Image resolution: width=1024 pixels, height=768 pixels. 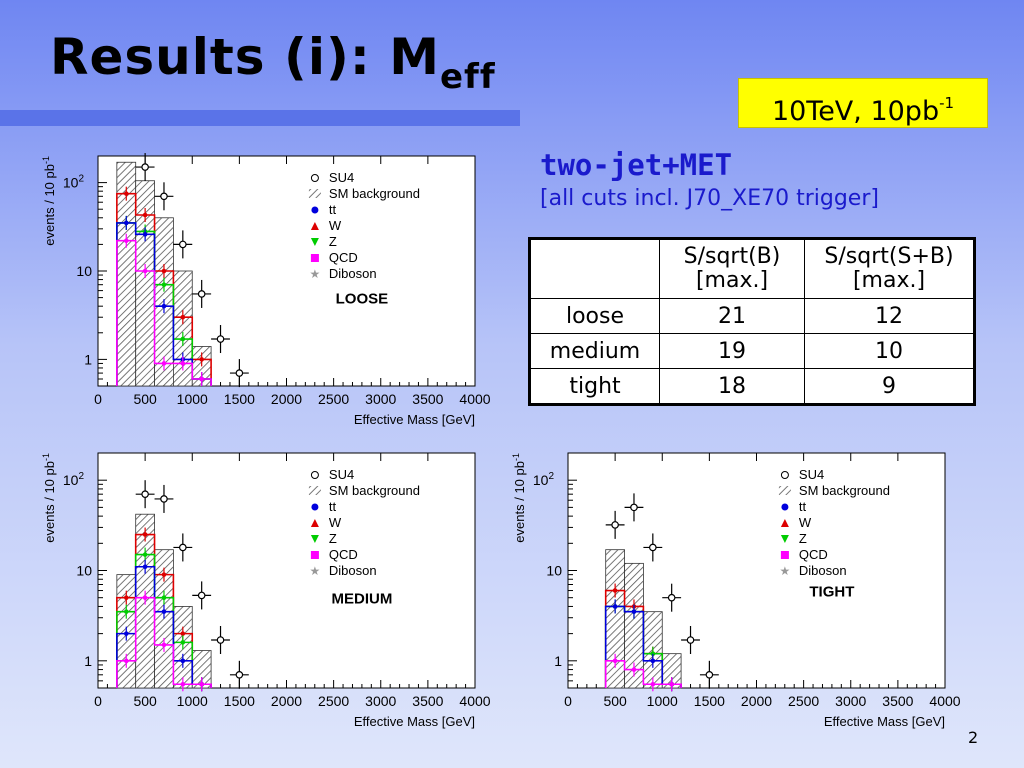 I want to click on selection-label: TIGHT, so click(x=831, y=592).